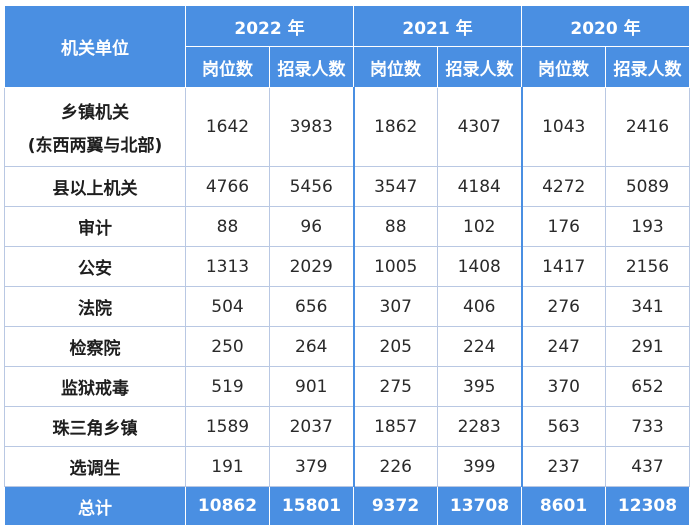 The width and height of the screenshot is (700, 527). What do you see at coordinates (563, 266) in the screenshot?
I see `cell-value: 1417` at bounding box center [563, 266].